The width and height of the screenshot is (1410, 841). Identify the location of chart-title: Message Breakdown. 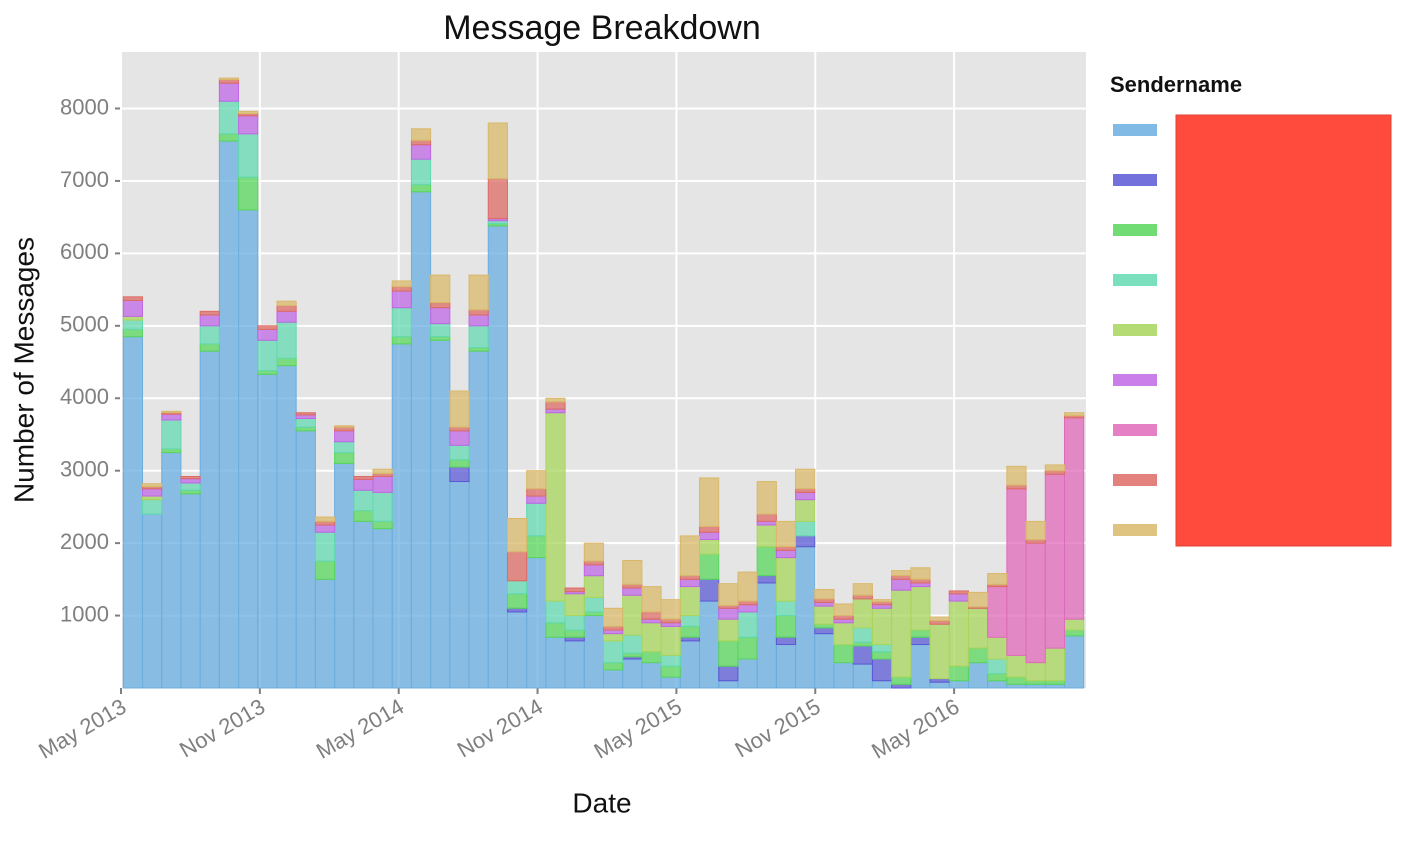
(602, 28).